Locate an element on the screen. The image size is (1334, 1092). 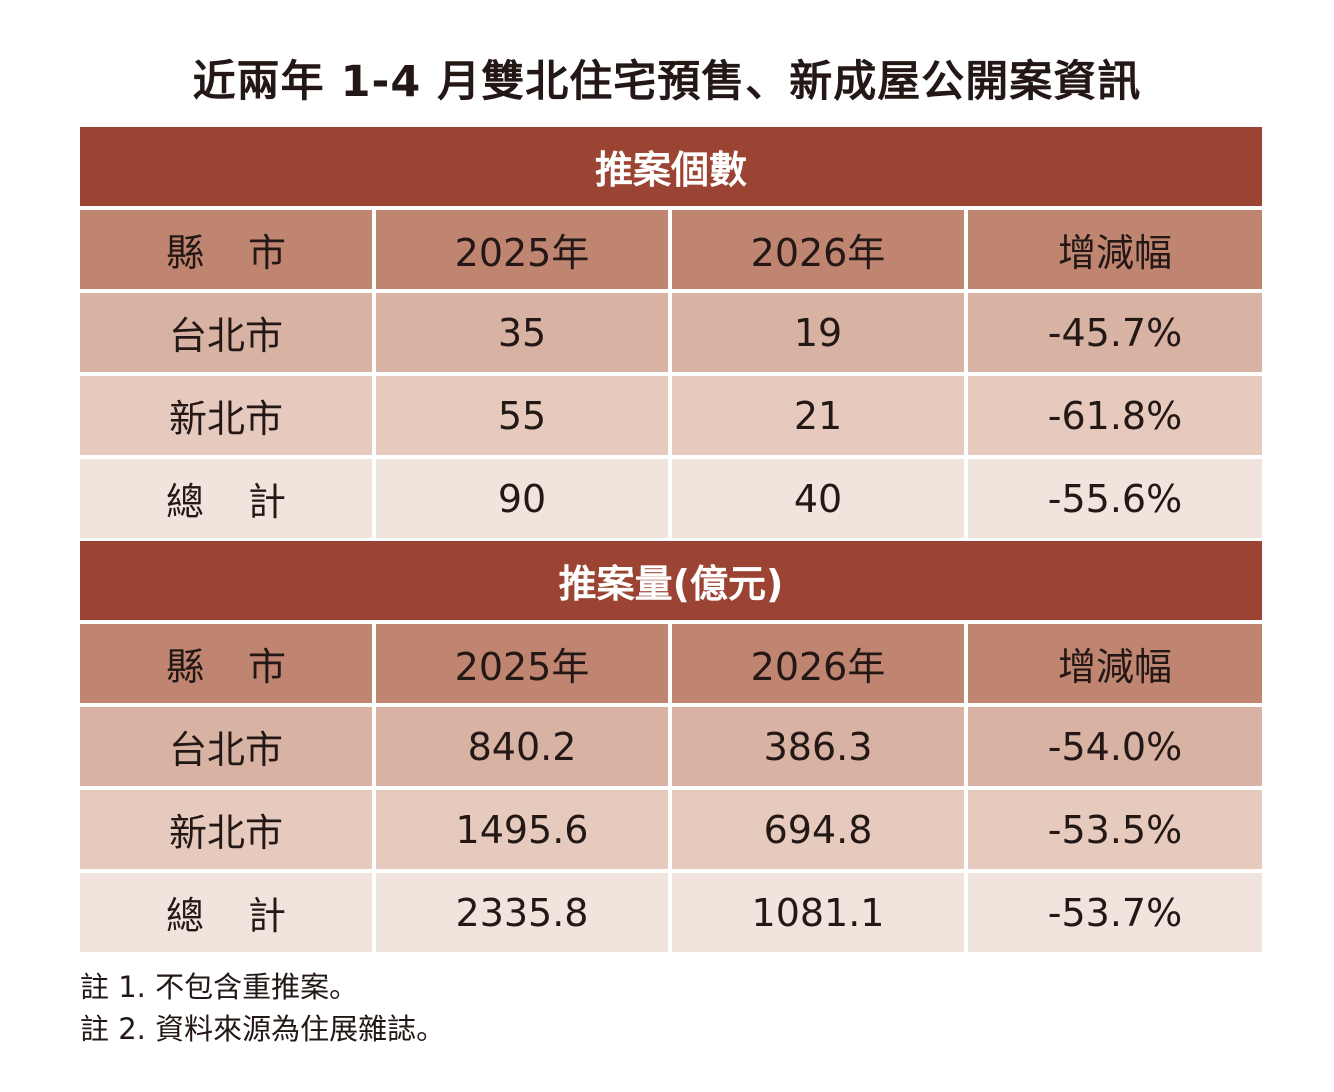
cell-2026: 1081.1 is located at coordinates (818, 912).